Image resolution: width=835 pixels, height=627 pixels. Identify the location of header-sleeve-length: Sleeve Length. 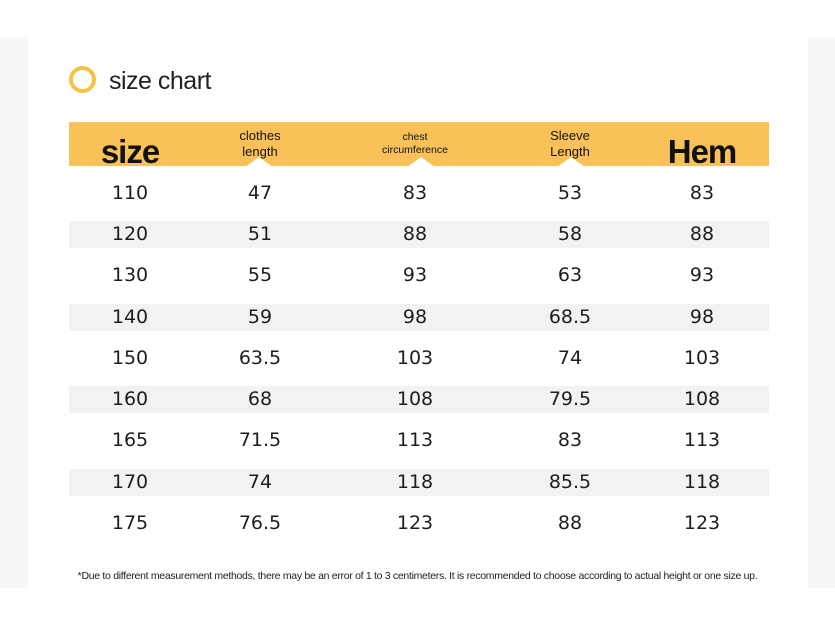
(570, 143).